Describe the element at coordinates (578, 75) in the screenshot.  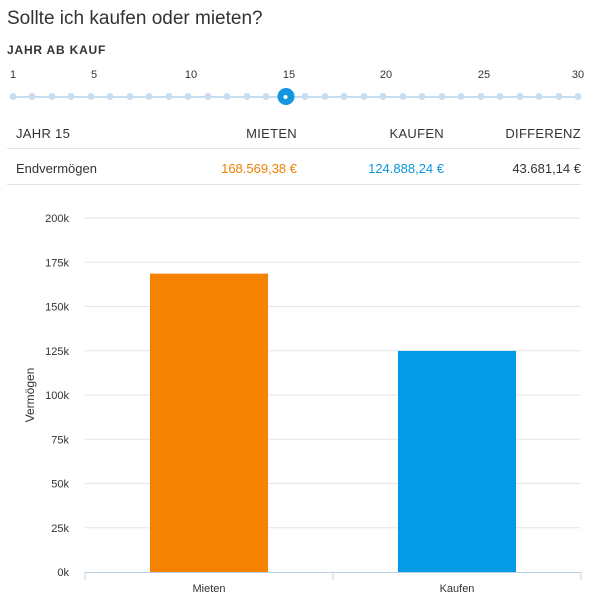
I see `slider-tick-label: 30` at that location.